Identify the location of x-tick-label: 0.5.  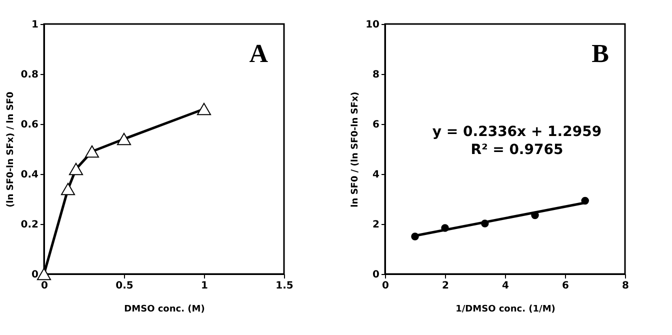
(125, 286).